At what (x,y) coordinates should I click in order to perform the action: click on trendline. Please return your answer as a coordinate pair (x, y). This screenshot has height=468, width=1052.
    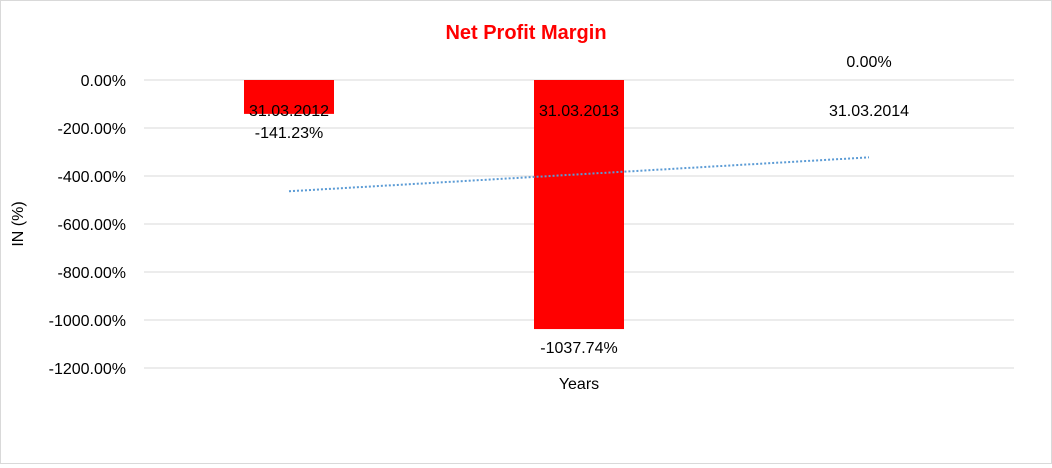
    Looking at the image, I should click on (579, 174).